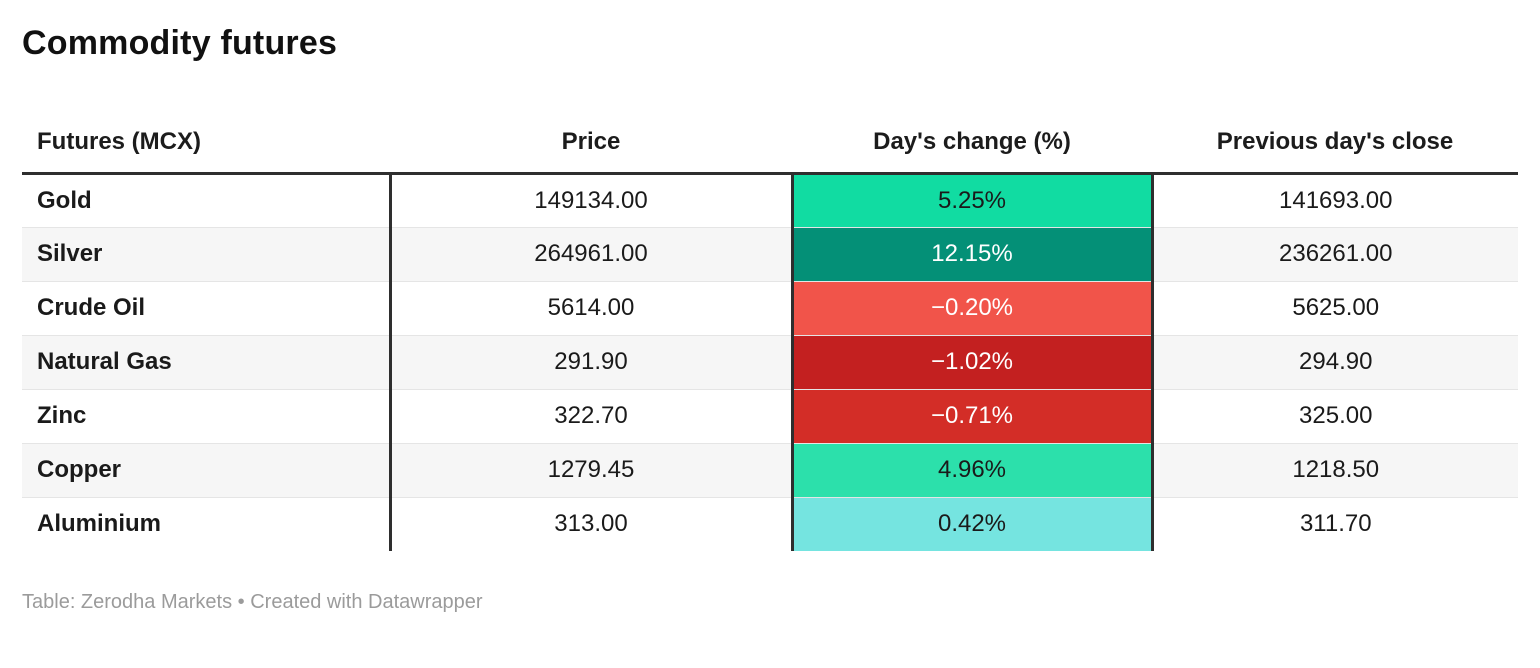  What do you see at coordinates (972, 361) in the screenshot?
I see `days-change-cell: −1.02%` at bounding box center [972, 361].